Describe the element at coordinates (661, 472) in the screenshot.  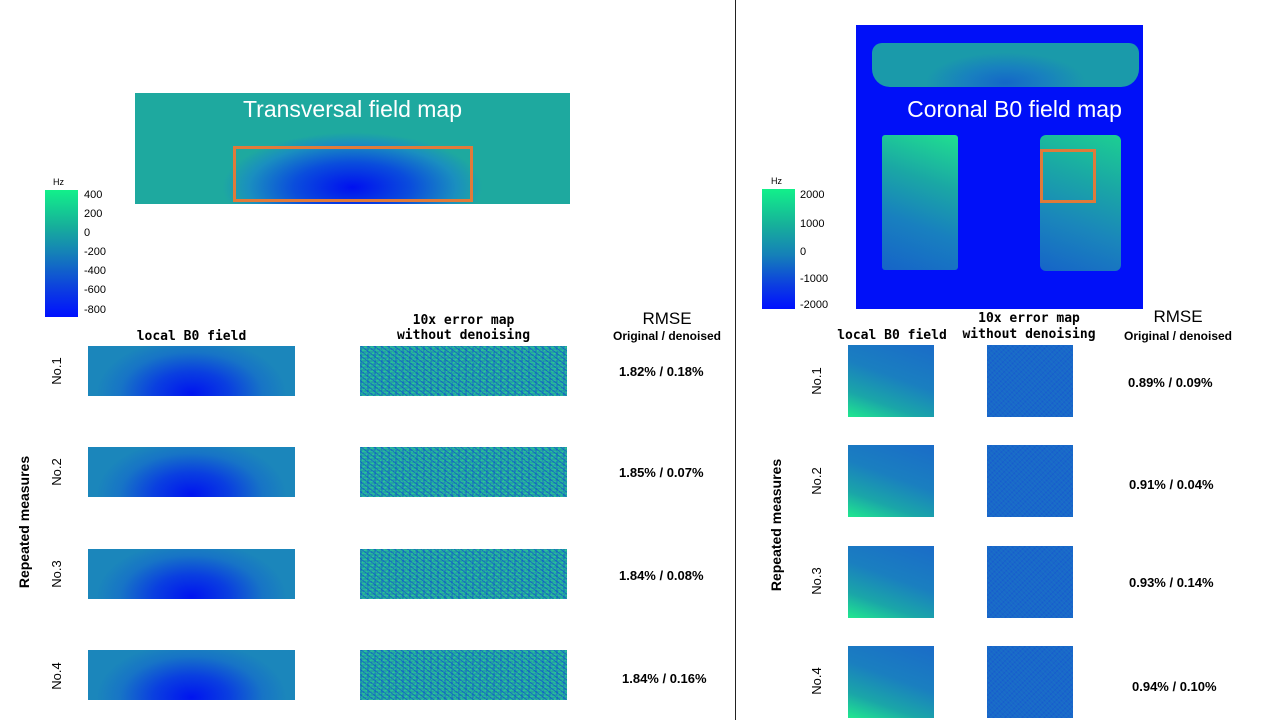
I see `left-rmse-value: 1.85% / 0.07%` at that location.